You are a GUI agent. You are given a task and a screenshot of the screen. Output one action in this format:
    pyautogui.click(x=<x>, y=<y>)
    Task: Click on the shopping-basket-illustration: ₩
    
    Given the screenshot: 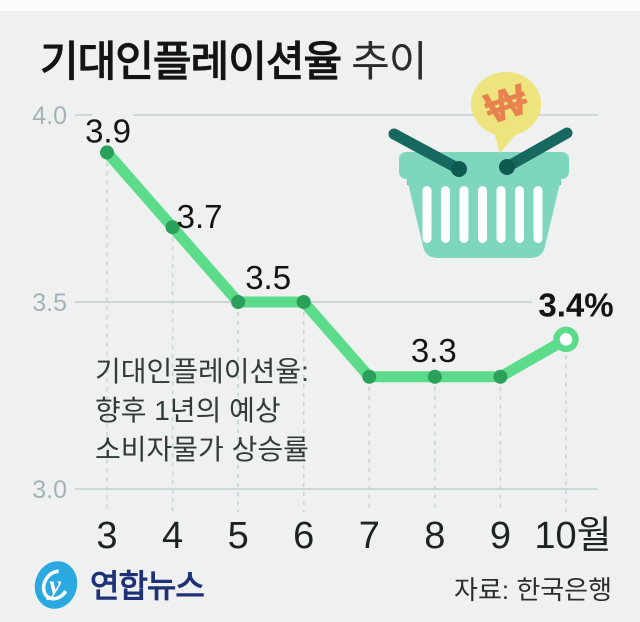 What is the action you would take?
    pyautogui.click(x=480, y=165)
    